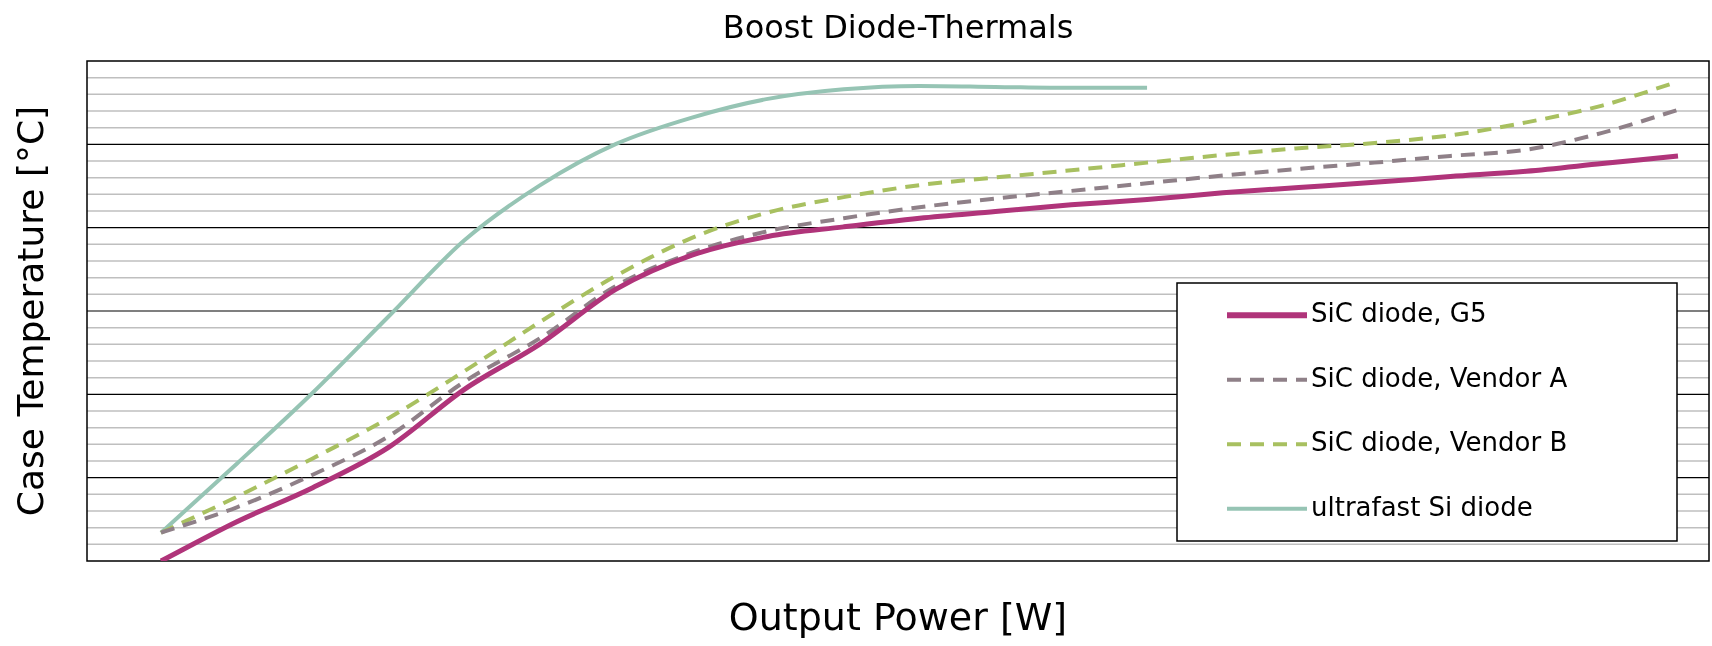  Describe the element at coordinates (31, 311) in the screenshot. I see `y-axis-title: Case Temperature [°C]` at that location.